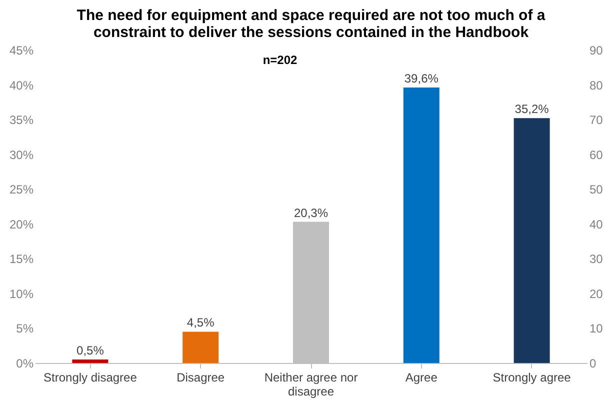 Image resolution: width=611 pixels, height=403 pixels. What do you see at coordinates (91, 377) in the screenshot?
I see `x-tick-label: Strongly disagree` at bounding box center [91, 377].